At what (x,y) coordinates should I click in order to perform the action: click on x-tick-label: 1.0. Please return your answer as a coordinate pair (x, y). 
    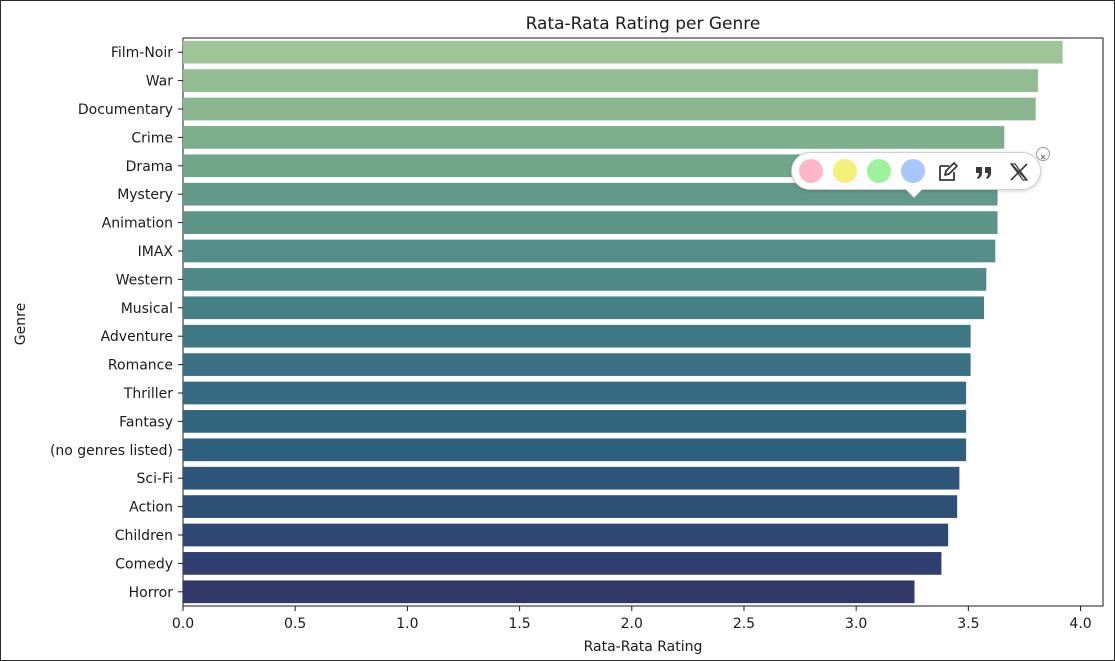
    Looking at the image, I should click on (407, 624).